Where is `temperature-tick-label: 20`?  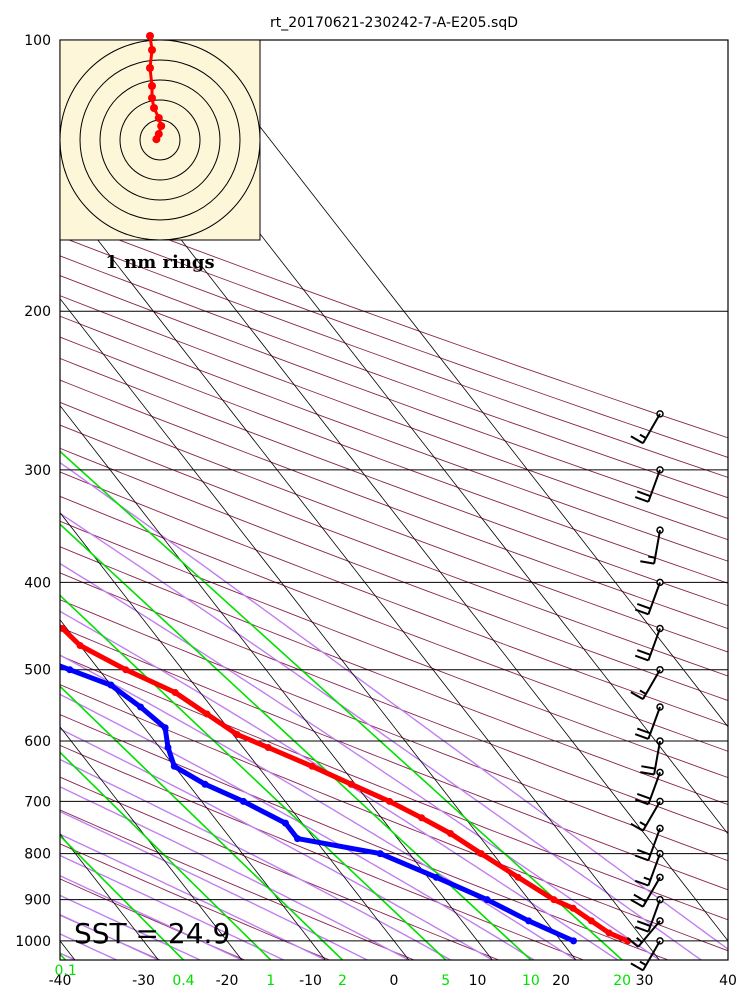 temperature-tick-label: 20 is located at coordinates (561, 981).